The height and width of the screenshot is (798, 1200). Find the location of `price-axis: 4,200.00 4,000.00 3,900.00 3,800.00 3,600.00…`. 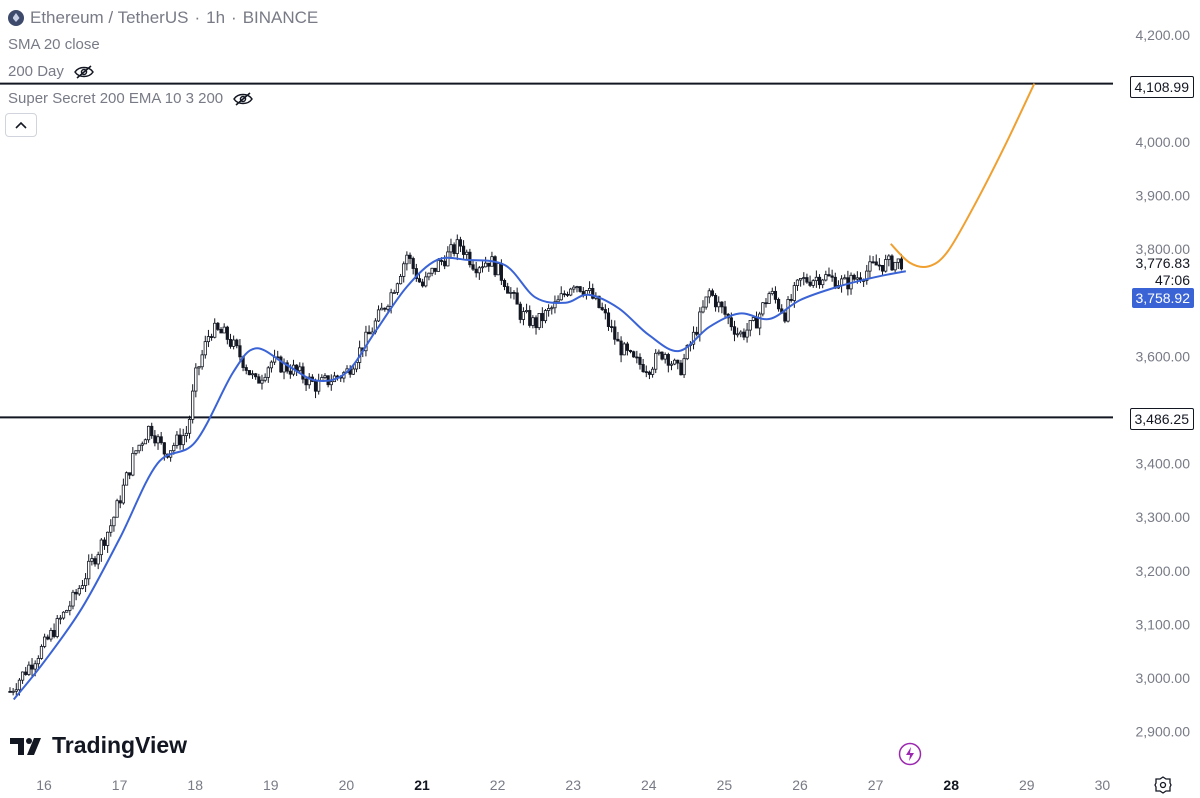

price-axis: 4,200.00 4,000.00 3,900.00 3,800.00 3,600.00… is located at coordinates (1163, 383).